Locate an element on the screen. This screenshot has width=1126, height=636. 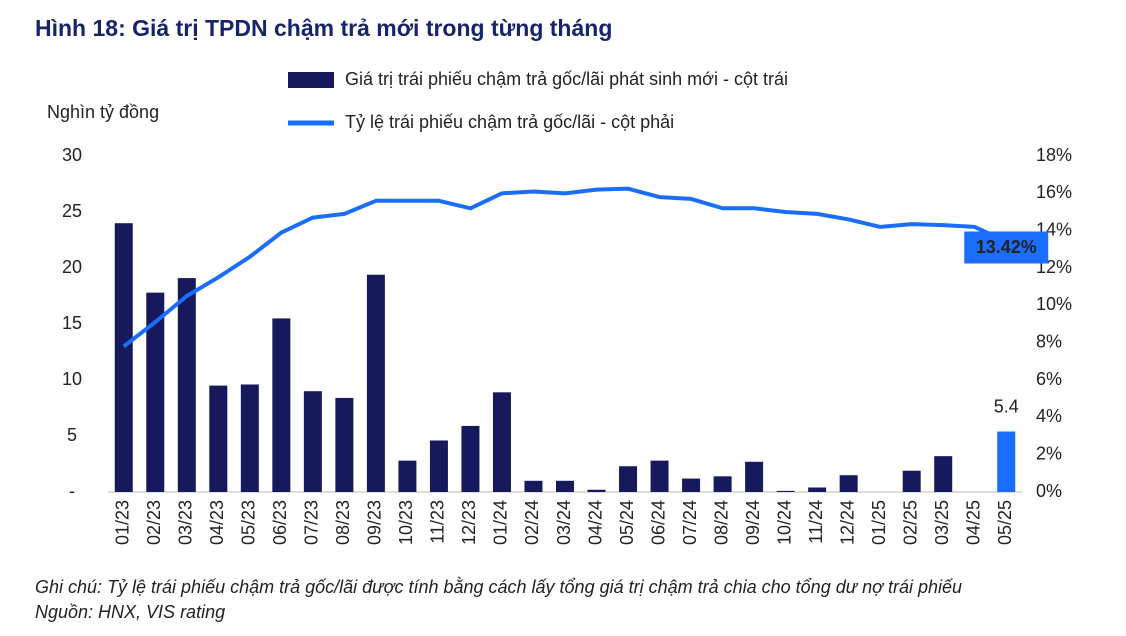
value-label: 5.4 is located at coordinates (1006, 406).